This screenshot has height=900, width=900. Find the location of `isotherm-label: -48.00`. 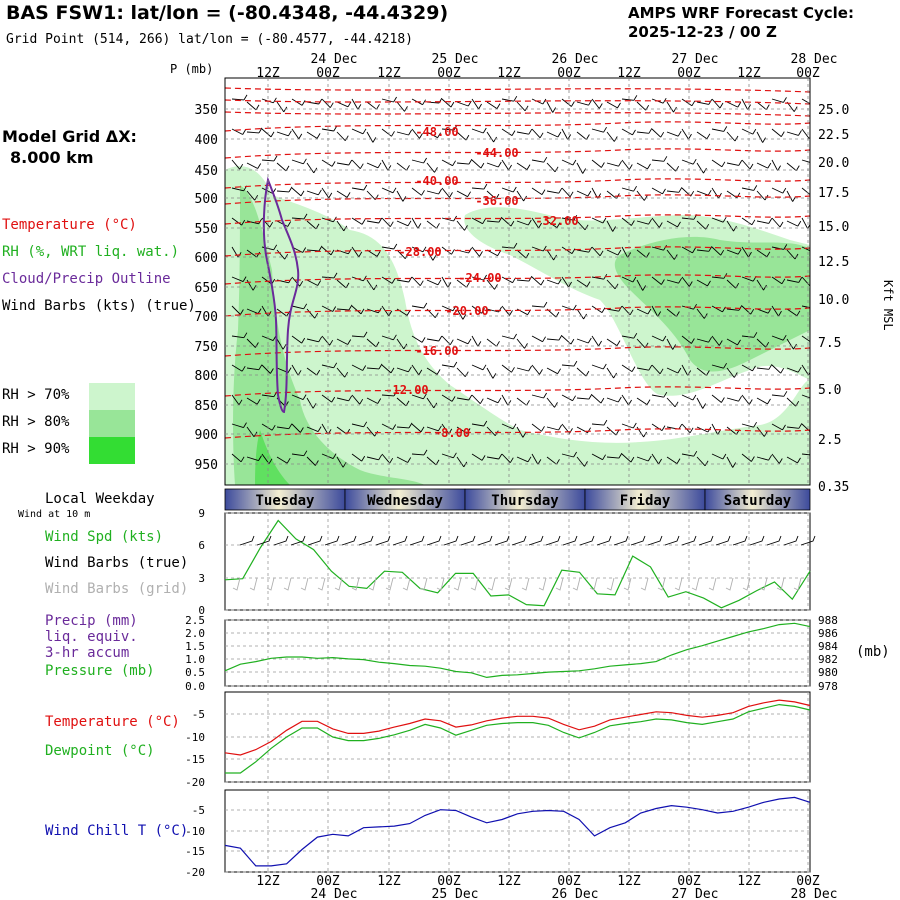

isotherm-label: -48.00 is located at coordinates (436, 132).